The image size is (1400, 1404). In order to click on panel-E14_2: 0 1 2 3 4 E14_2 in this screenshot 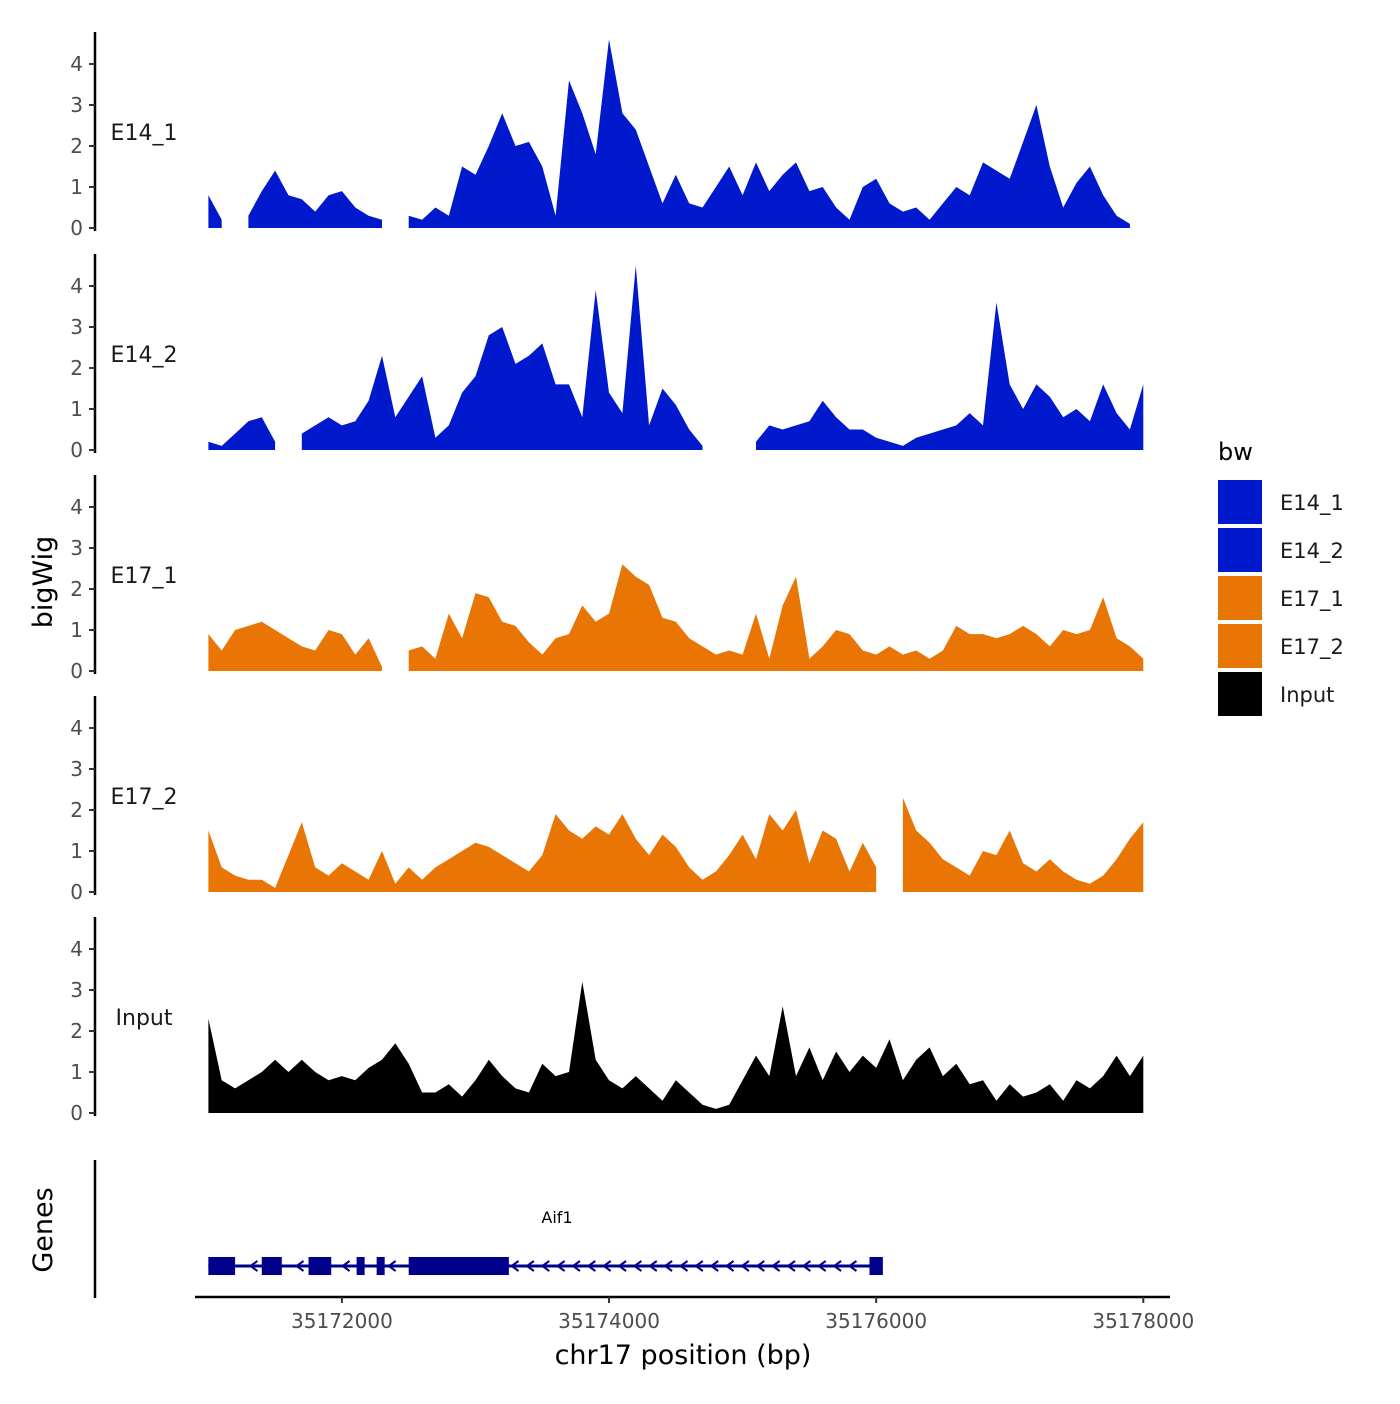, I will do `click(607, 358)`.